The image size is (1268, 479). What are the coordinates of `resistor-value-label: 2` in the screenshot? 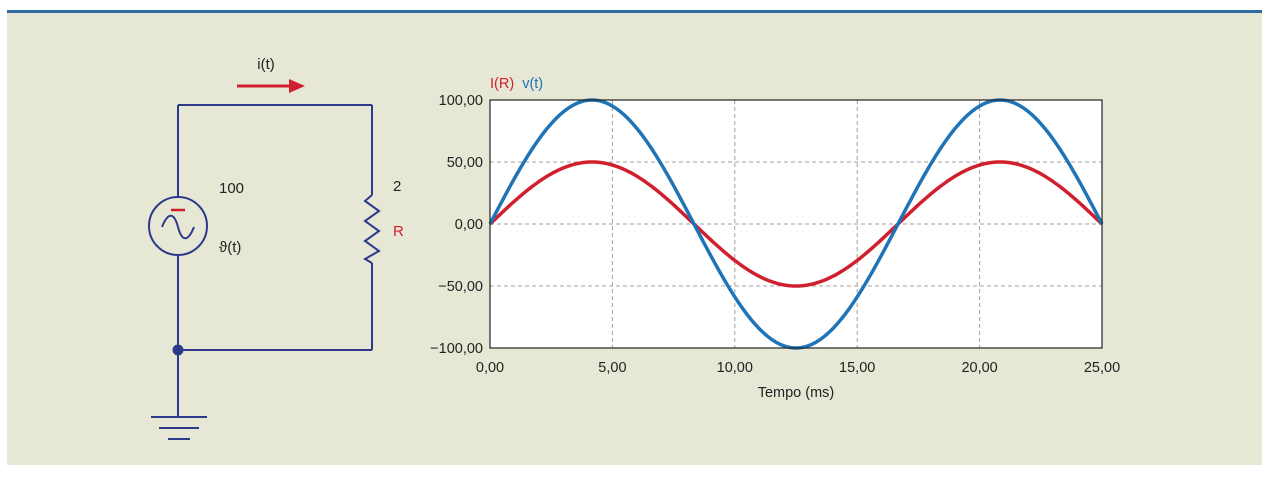 It's located at (397, 186).